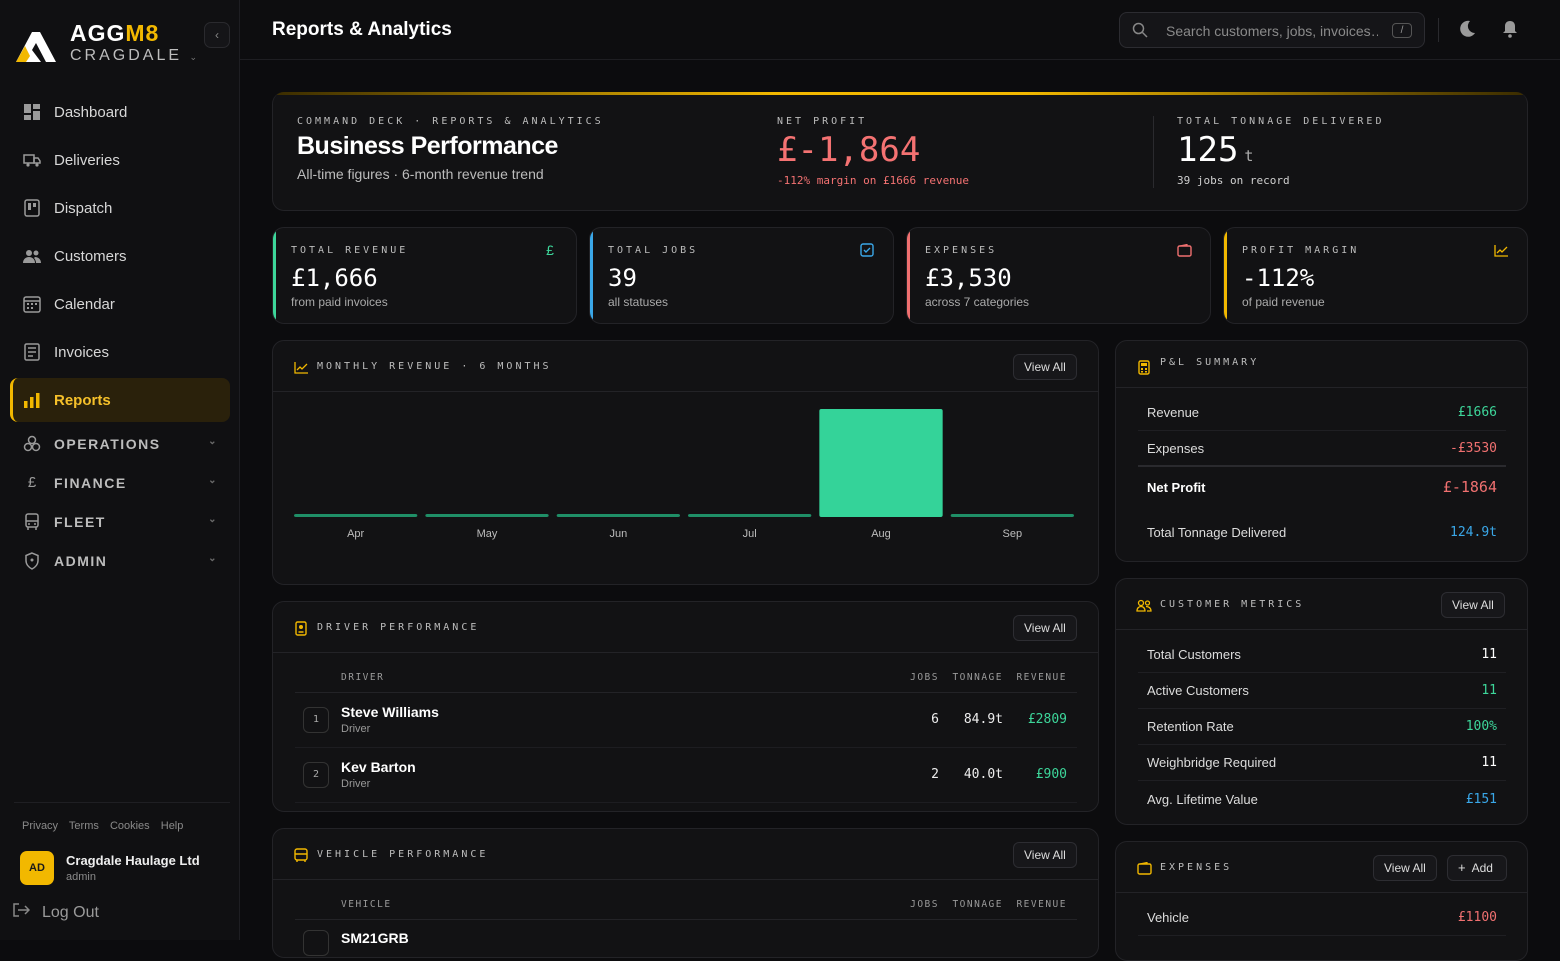  Describe the element at coordinates (217, 35) in the screenshot. I see `collapse-sidebar-button: ‹` at that location.